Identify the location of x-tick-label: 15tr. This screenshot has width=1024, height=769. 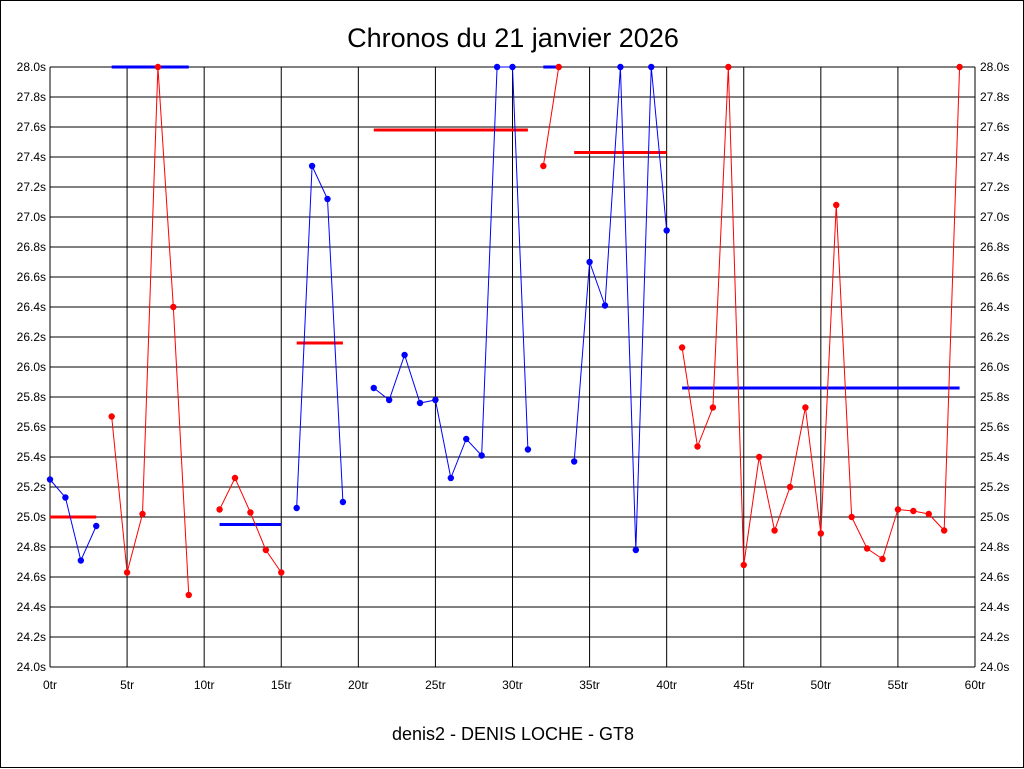
(281, 685).